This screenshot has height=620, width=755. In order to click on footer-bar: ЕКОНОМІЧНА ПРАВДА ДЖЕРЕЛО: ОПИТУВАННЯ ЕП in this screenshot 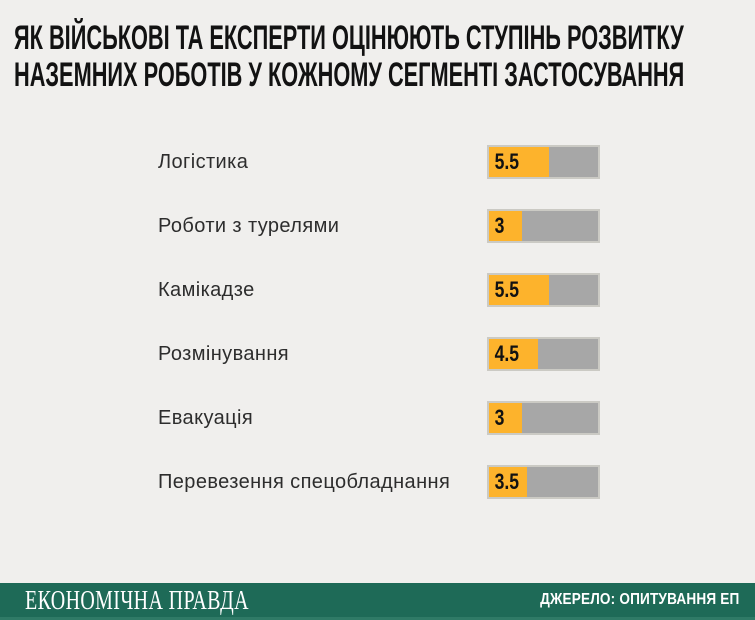, I will do `click(377, 601)`.